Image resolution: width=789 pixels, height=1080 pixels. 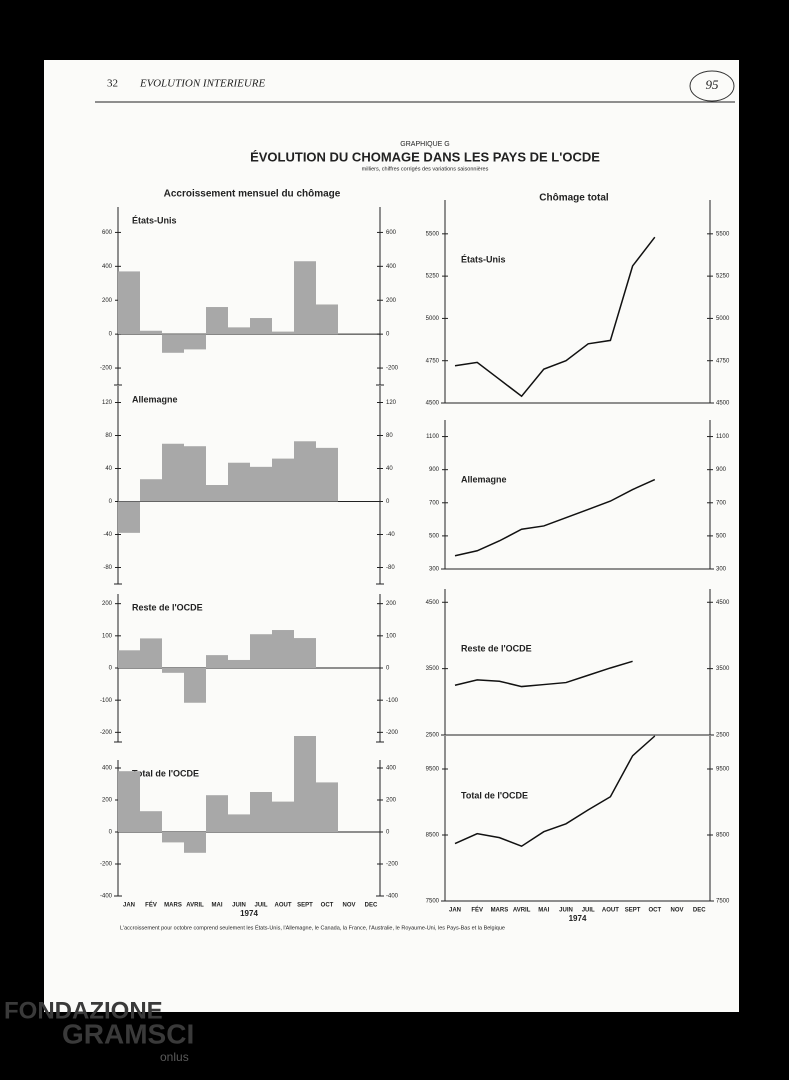 What do you see at coordinates (392, 701) in the screenshot?
I see `y-tick-label: -100` at bounding box center [392, 701].